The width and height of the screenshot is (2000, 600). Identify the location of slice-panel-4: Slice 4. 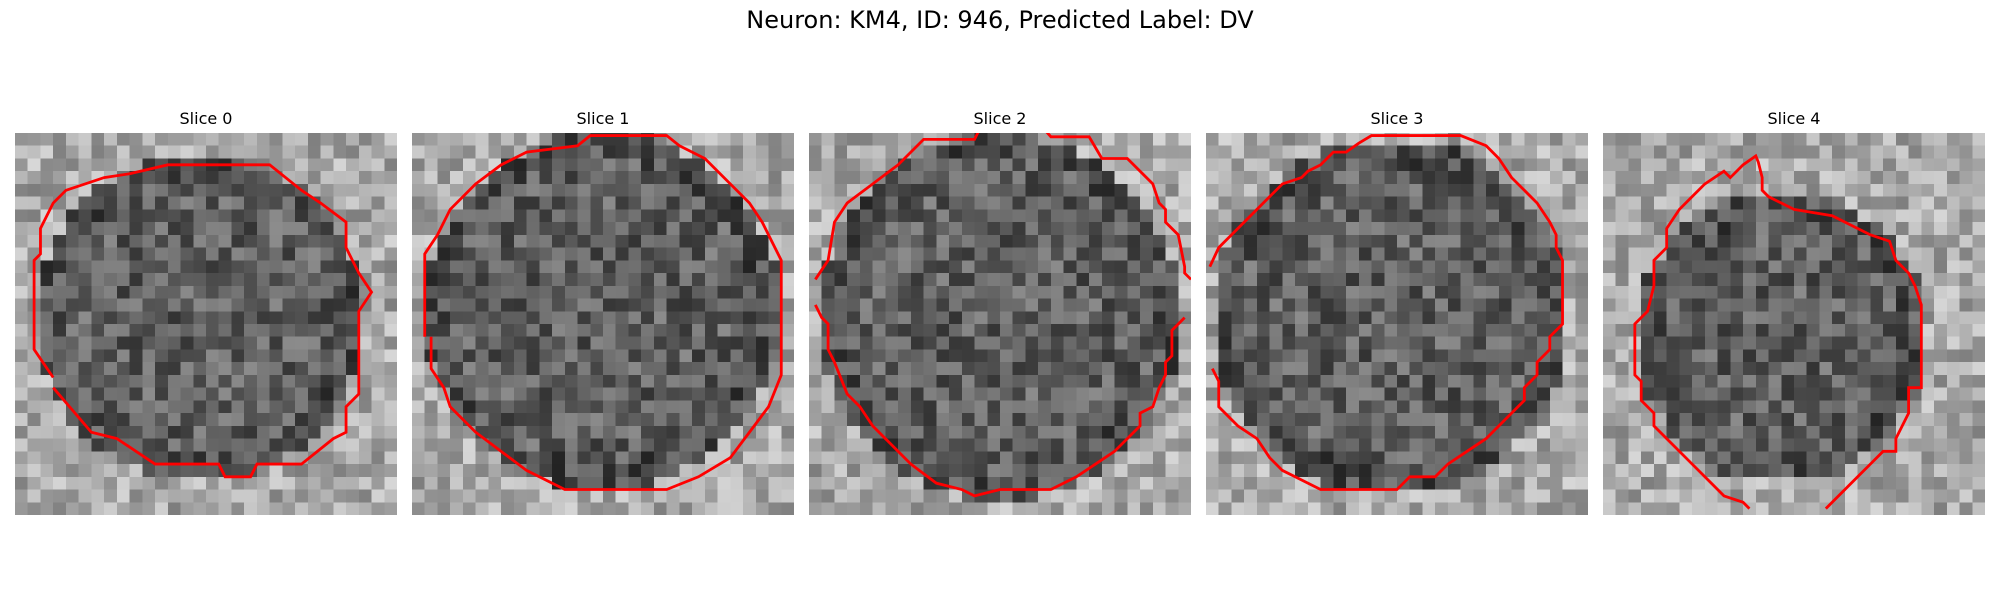
(1794, 311).